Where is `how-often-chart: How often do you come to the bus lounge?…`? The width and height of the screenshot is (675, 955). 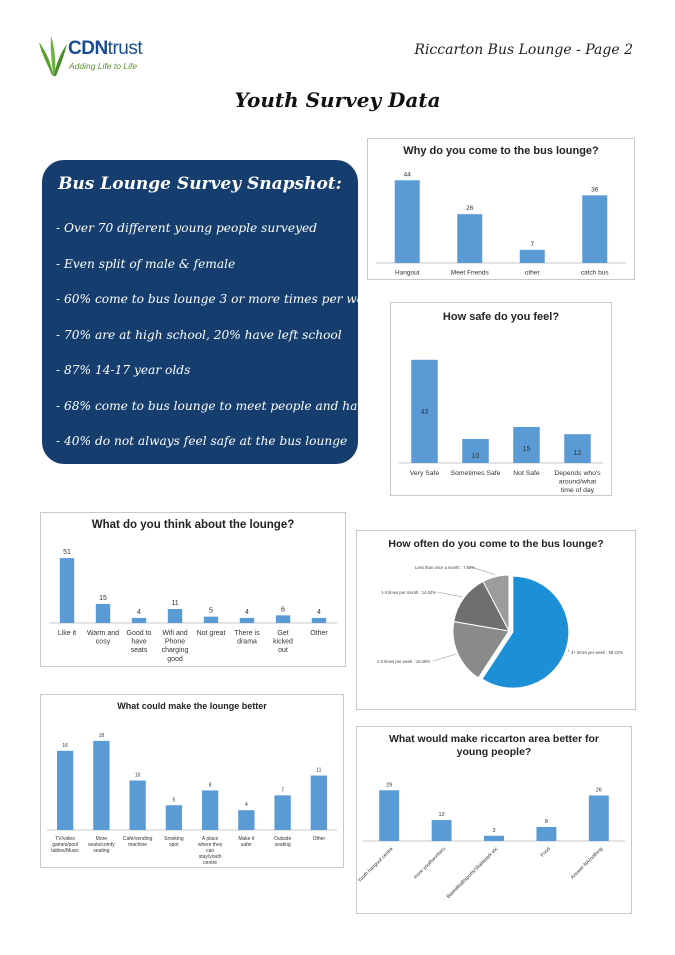 how-often-chart: How often do you come to the bus lounge?… is located at coordinates (496, 620).